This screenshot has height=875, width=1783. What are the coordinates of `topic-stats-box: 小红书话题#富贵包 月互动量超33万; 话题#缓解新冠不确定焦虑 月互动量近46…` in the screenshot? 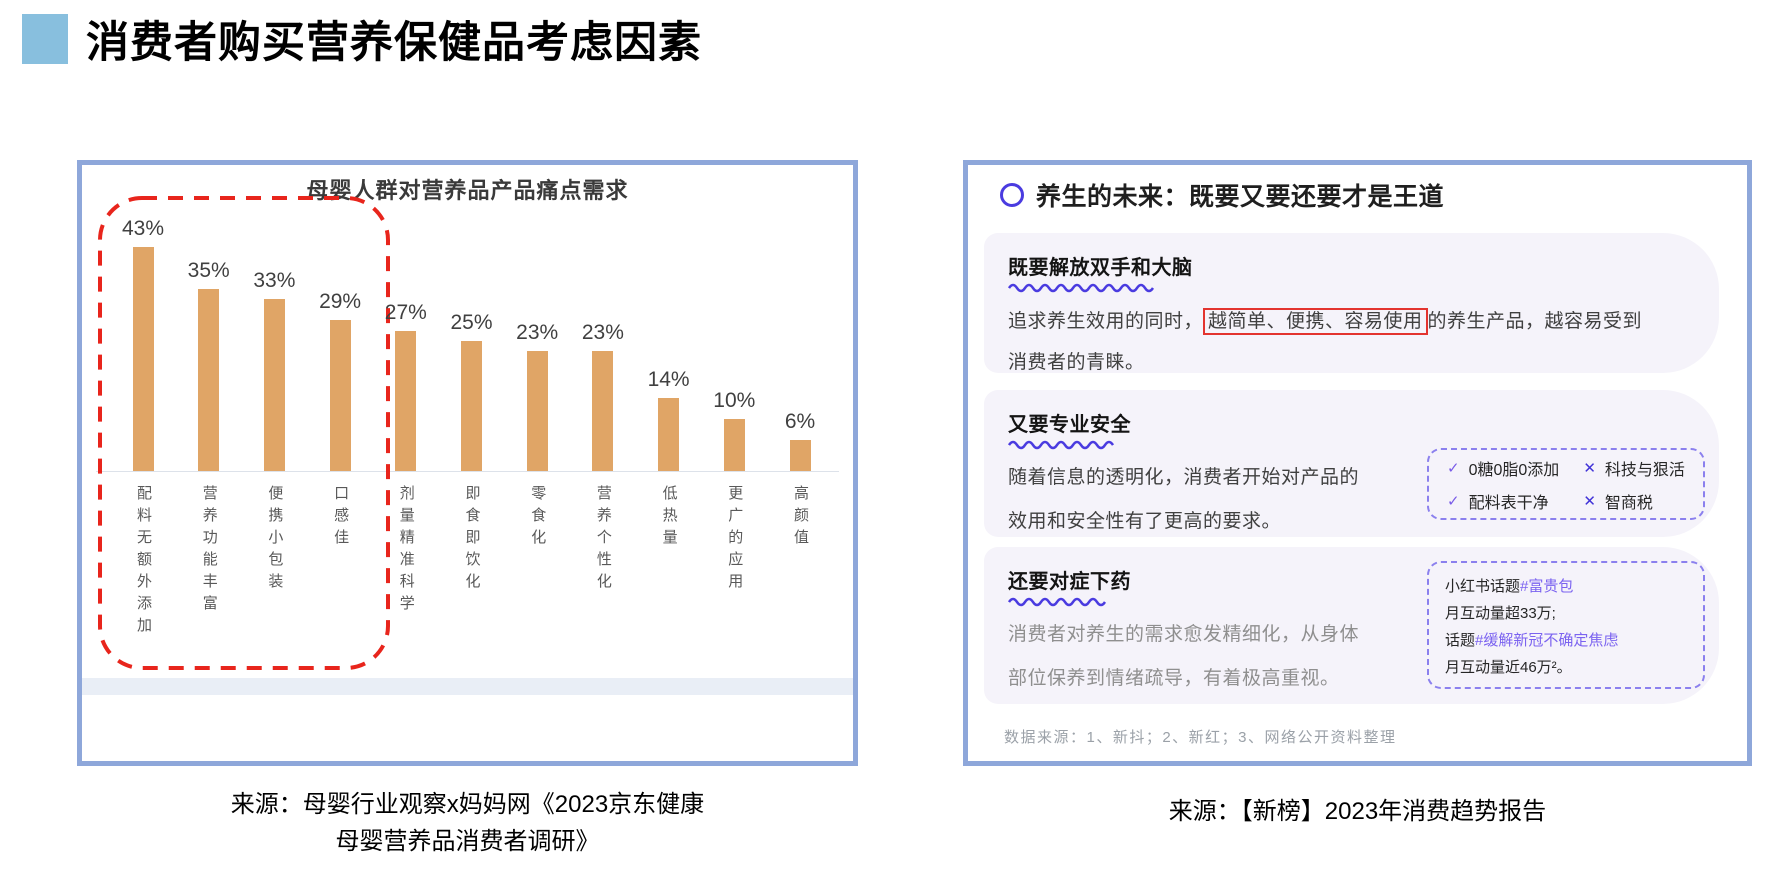 It's located at (1566, 625).